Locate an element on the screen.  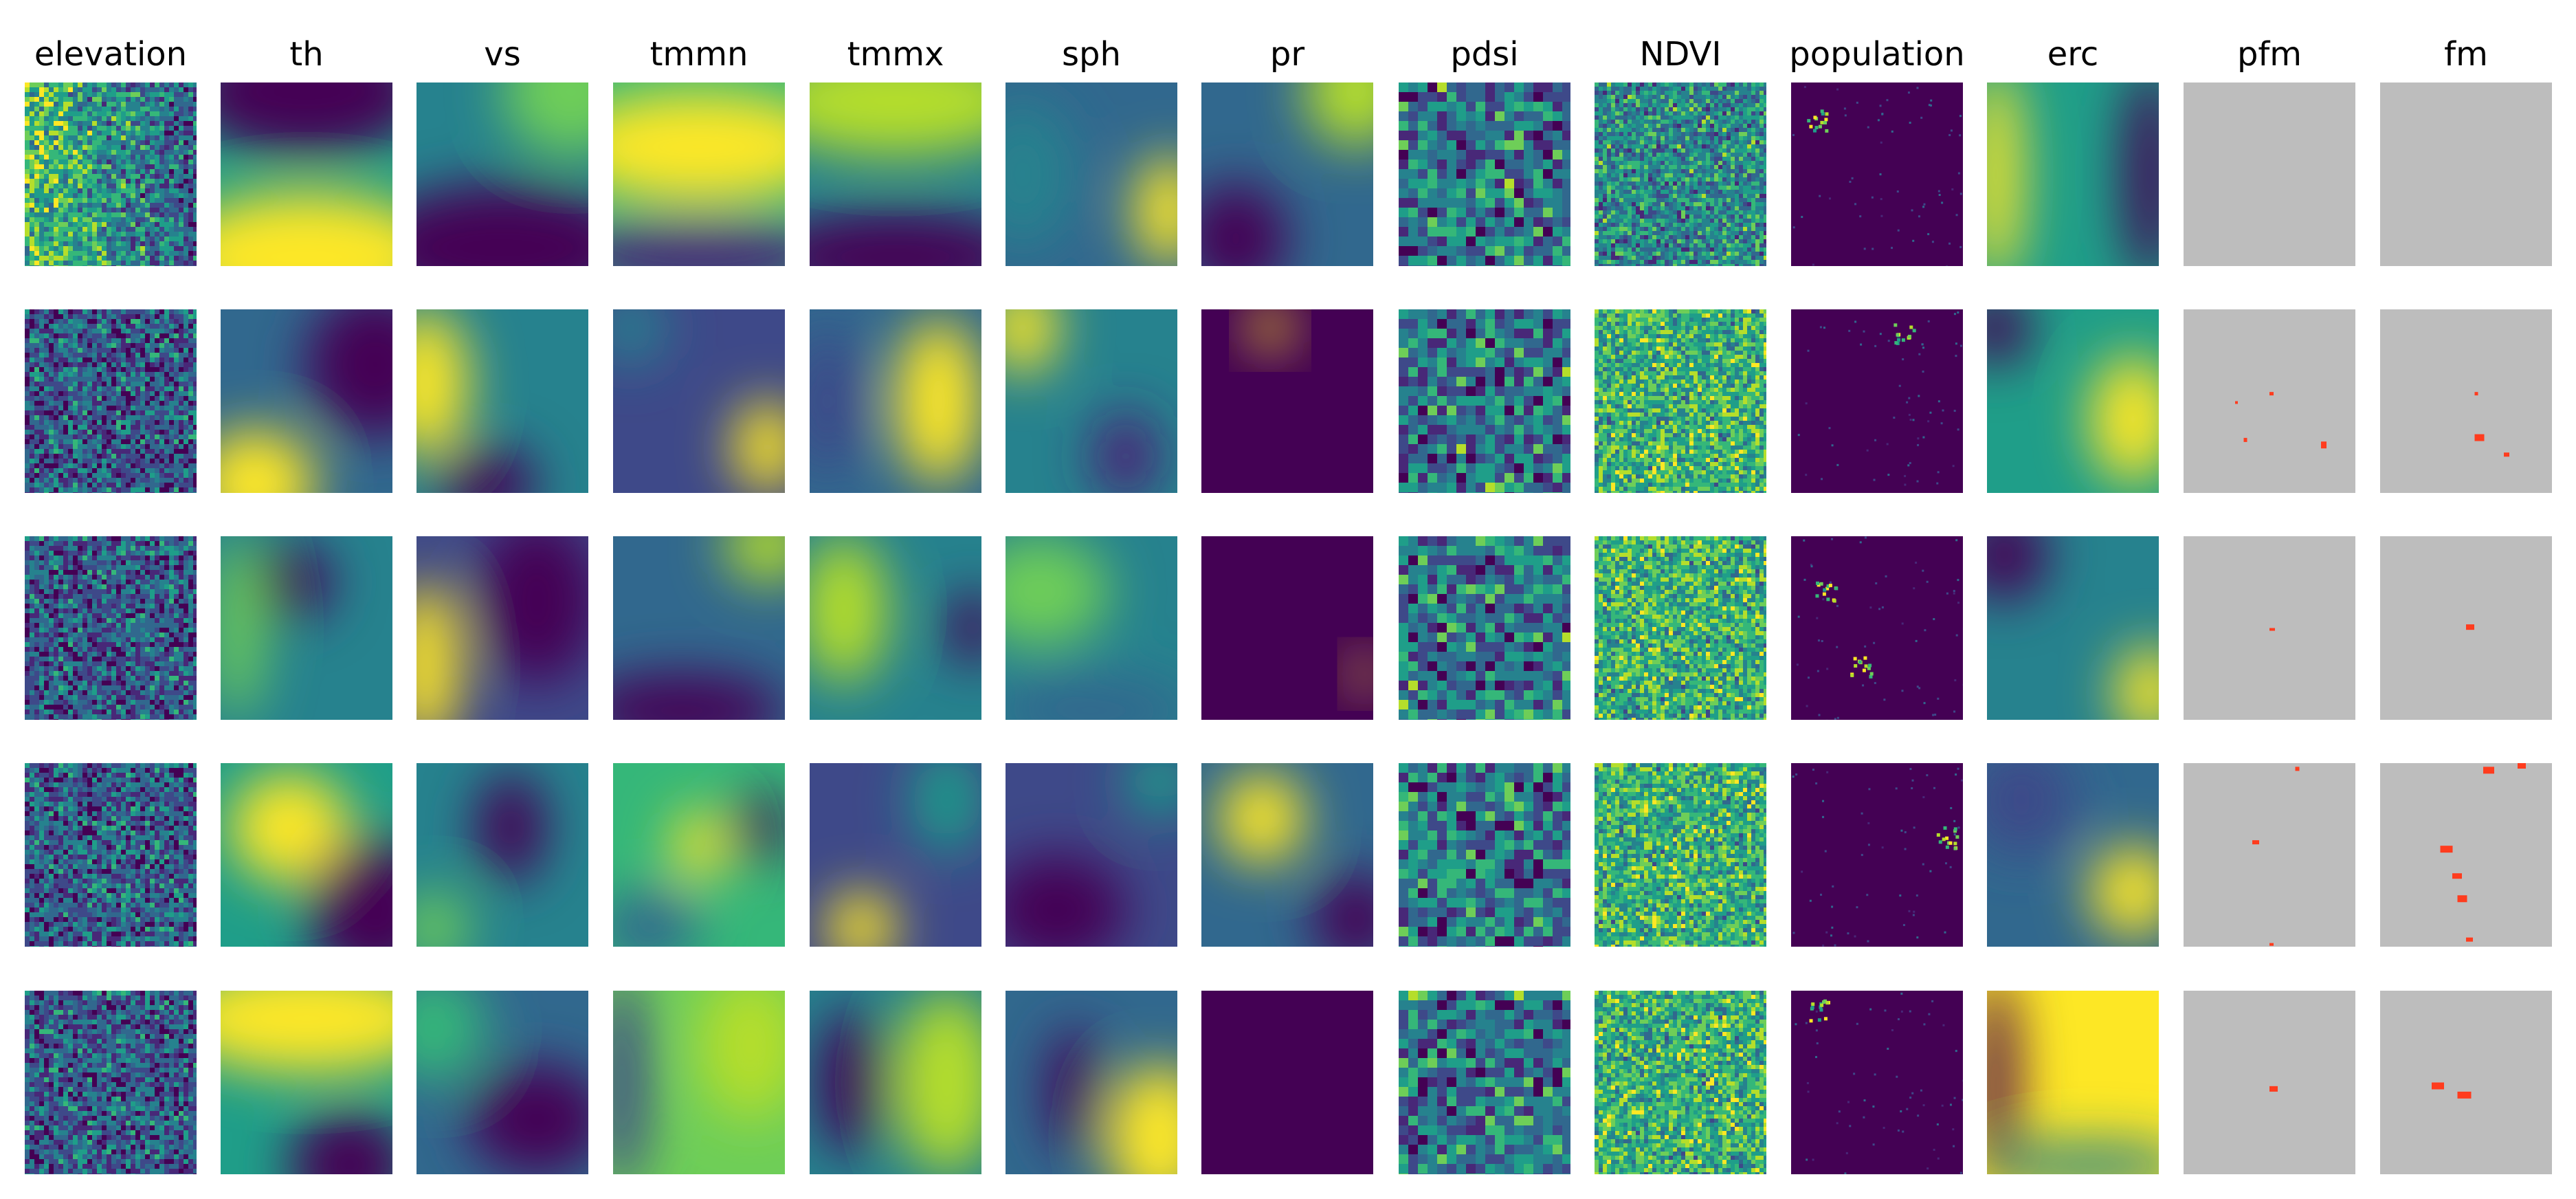
column-label-erc: erc is located at coordinates (2073, 55).